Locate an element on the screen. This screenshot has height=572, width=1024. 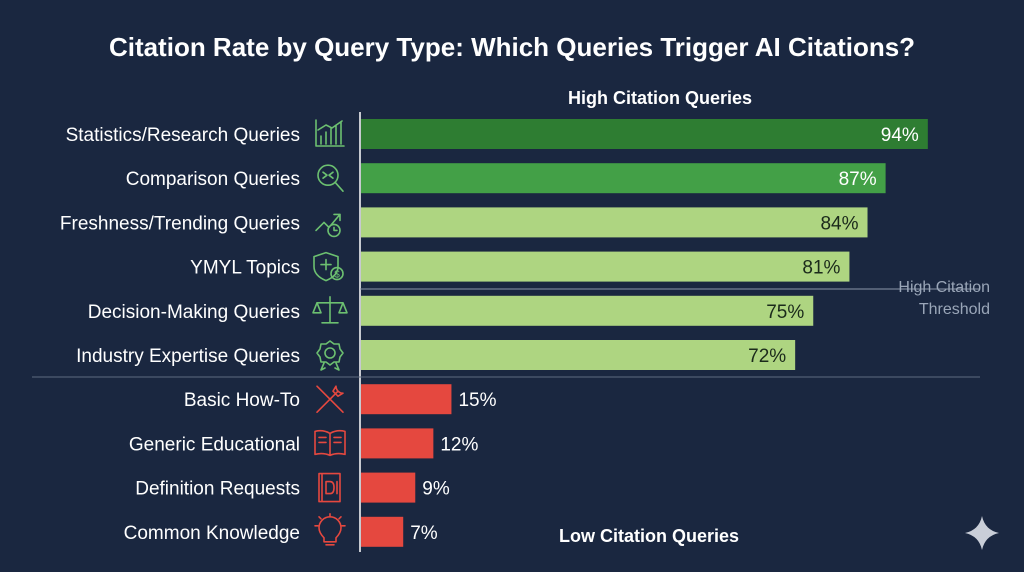
section-label-high: High Citation Queries is located at coordinates (660, 98).